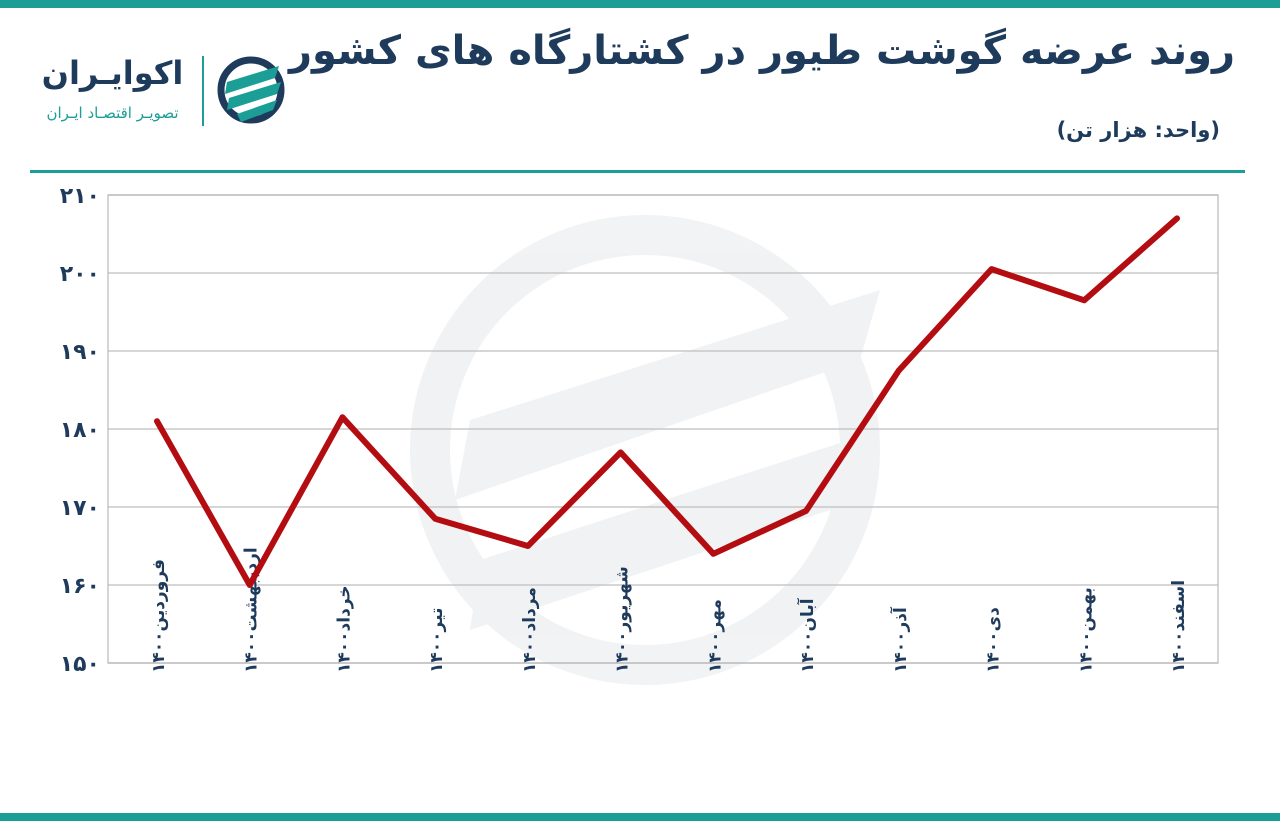 The width and height of the screenshot is (1280, 821). Describe the element at coordinates (761, 51) in the screenshot. I see `chart-title: روند عرضه گوشت طیور در کشتارگاه های کشور` at that location.